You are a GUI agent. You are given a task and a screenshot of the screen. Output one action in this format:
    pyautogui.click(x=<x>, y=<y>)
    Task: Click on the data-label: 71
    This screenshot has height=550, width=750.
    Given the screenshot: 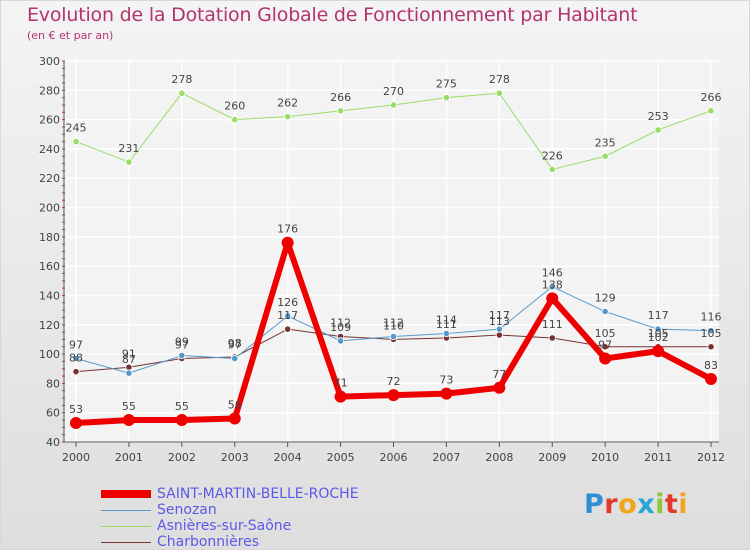 What is the action you would take?
    pyautogui.click(x=341, y=383)
    